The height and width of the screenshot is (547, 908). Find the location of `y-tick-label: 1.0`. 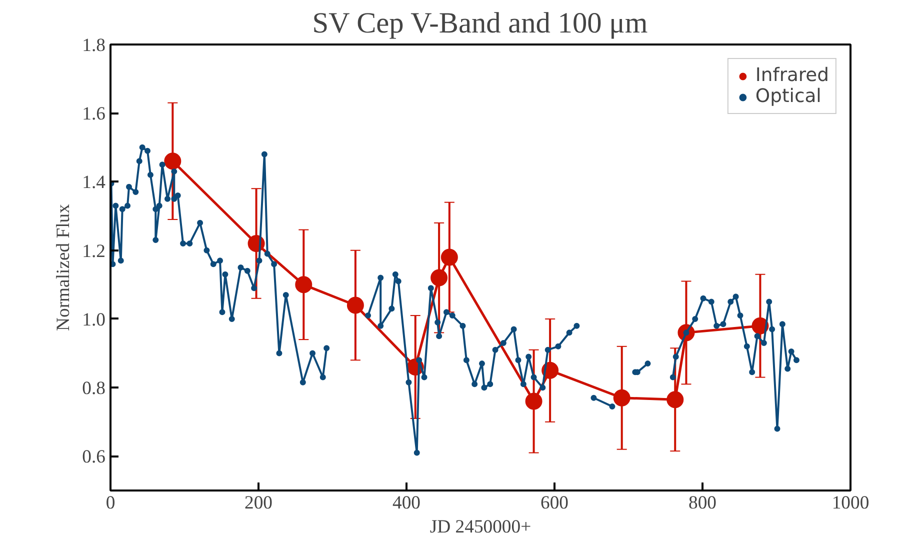

y-tick-label: 1.0 is located at coordinates (94, 319).